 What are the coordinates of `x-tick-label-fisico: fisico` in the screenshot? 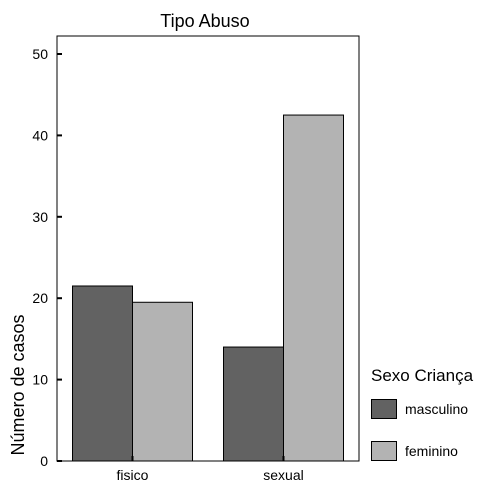 It's located at (133, 475).